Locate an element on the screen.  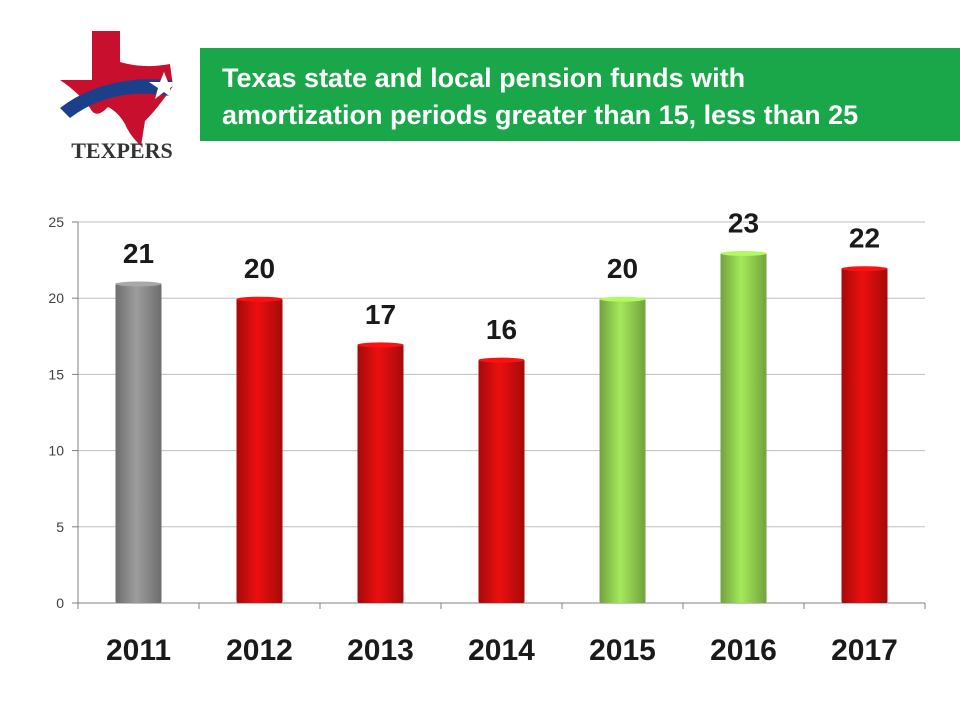
texpers-logo: TEXPERS is located at coordinates (122, 94).